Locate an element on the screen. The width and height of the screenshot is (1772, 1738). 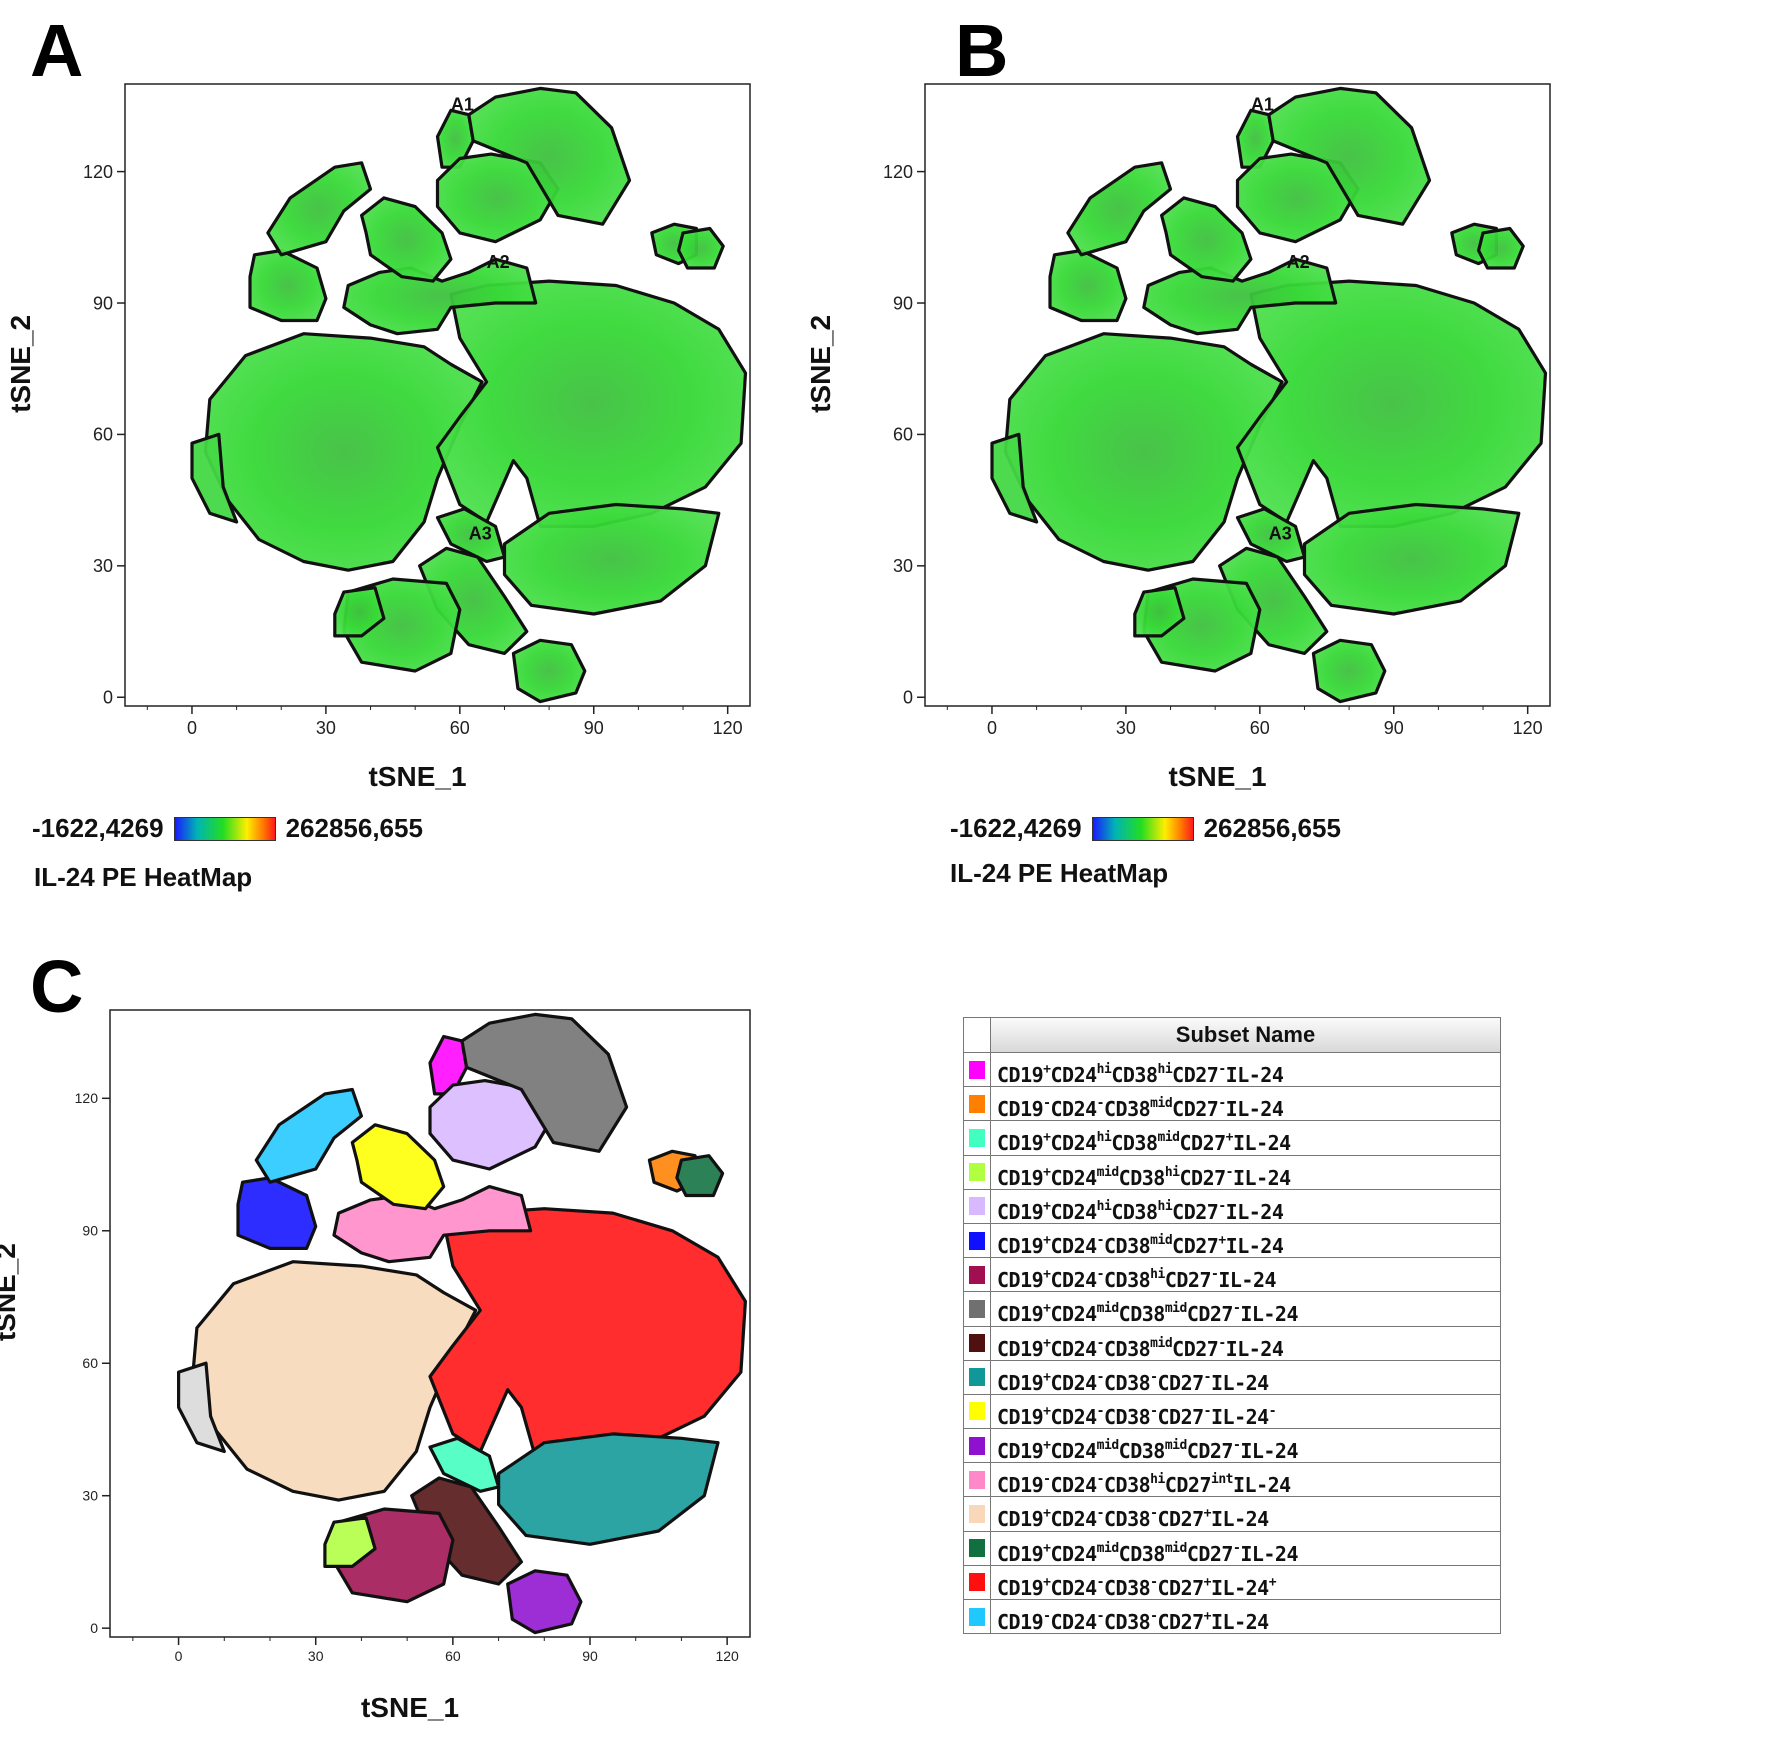
scale-max-b: 262856,655 is located at coordinates (1272, 828).